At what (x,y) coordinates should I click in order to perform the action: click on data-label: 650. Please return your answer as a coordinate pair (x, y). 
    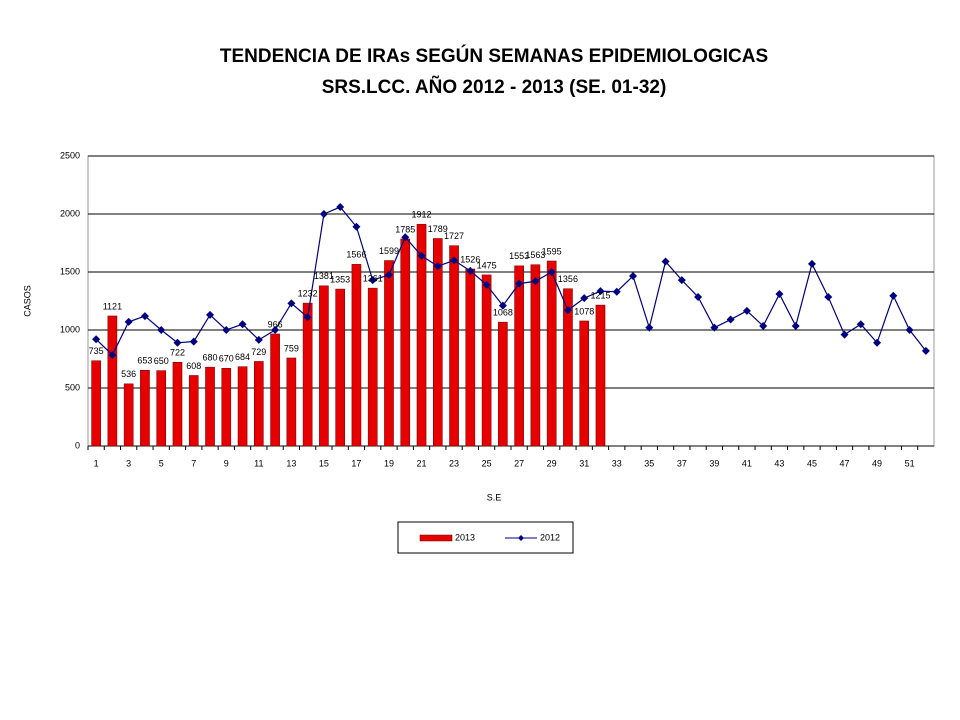
    Looking at the image, I should click on (161, 361).